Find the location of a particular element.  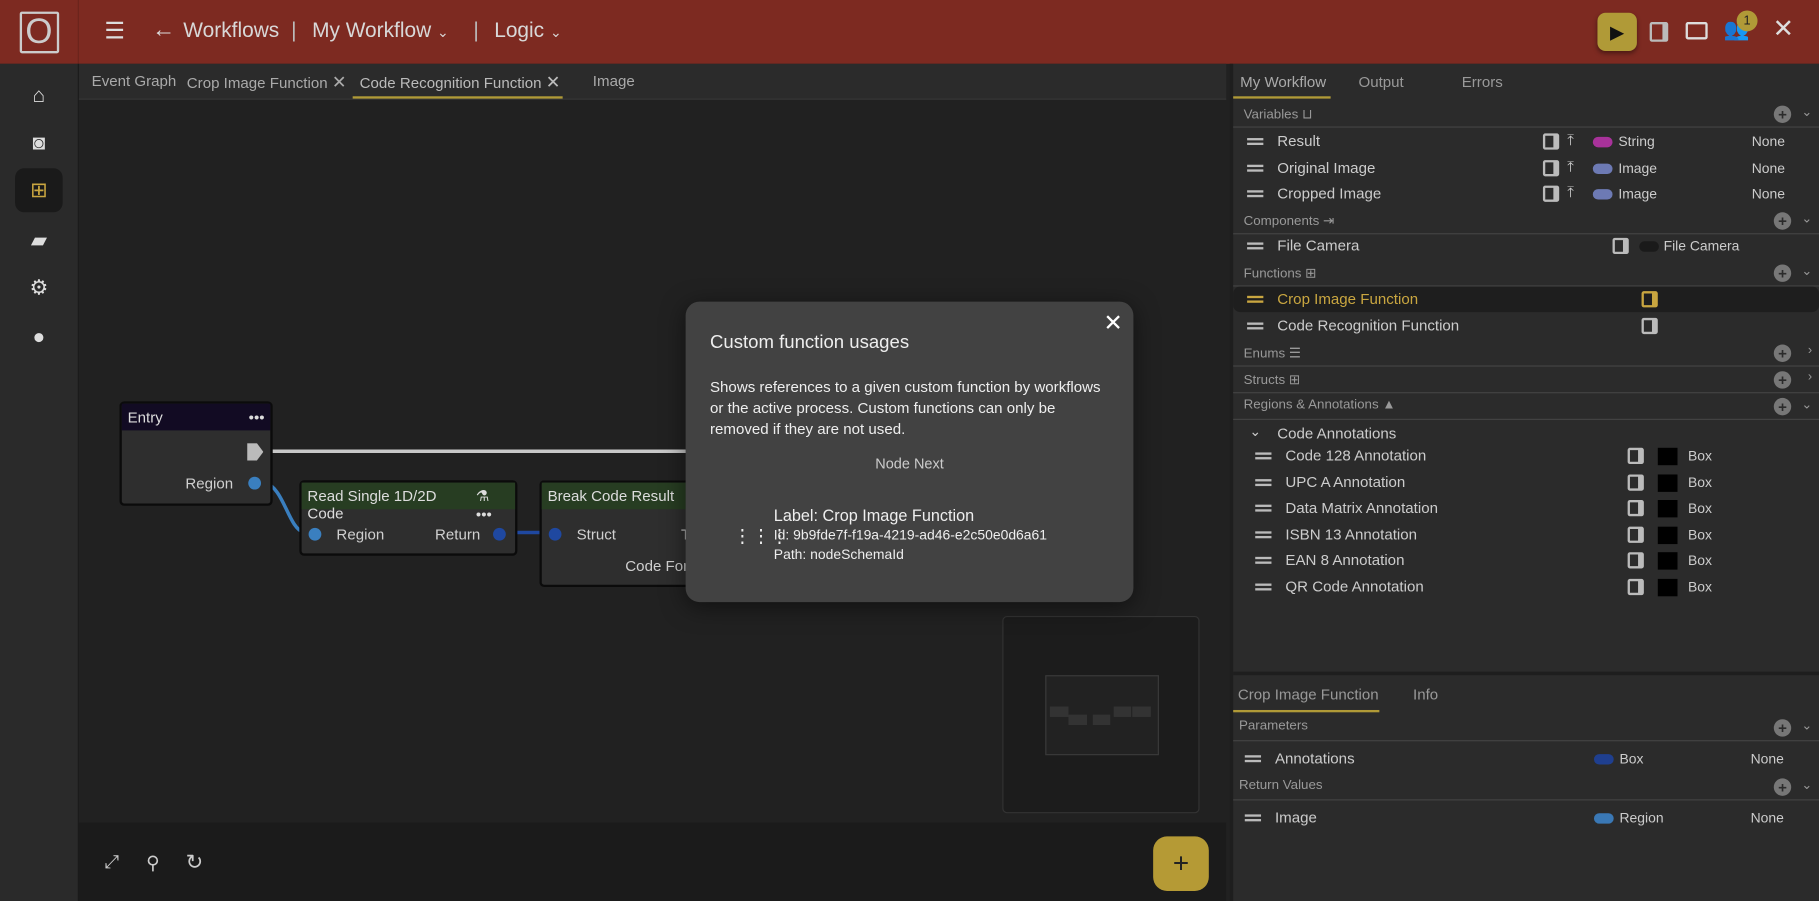

location-pin-icon: ⚲ is located at coordinates (153, 863).